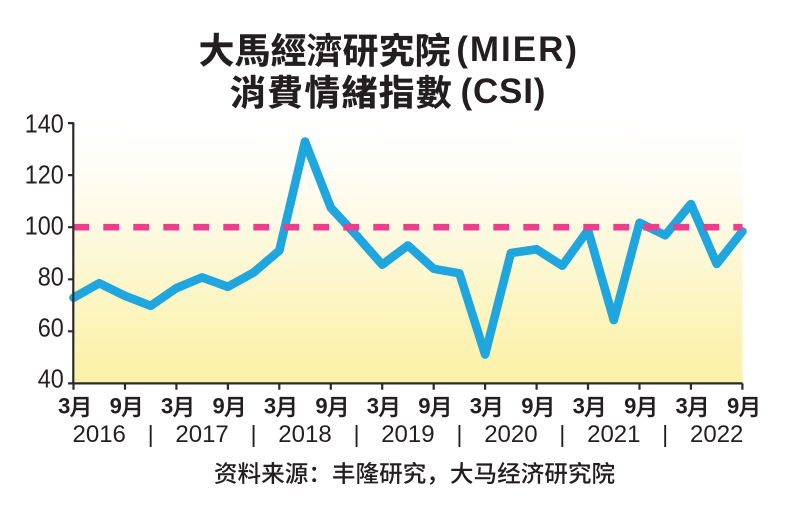 The image size is (800, 517). I want to click on svg-text: 100, so click(44, 226).